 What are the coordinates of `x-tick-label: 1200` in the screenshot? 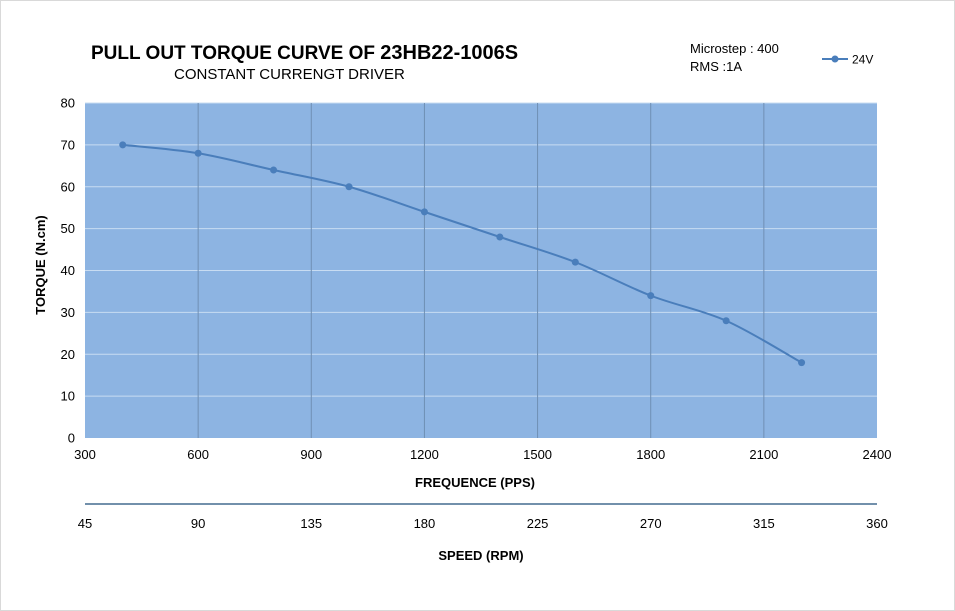 It's located at (424, 454).